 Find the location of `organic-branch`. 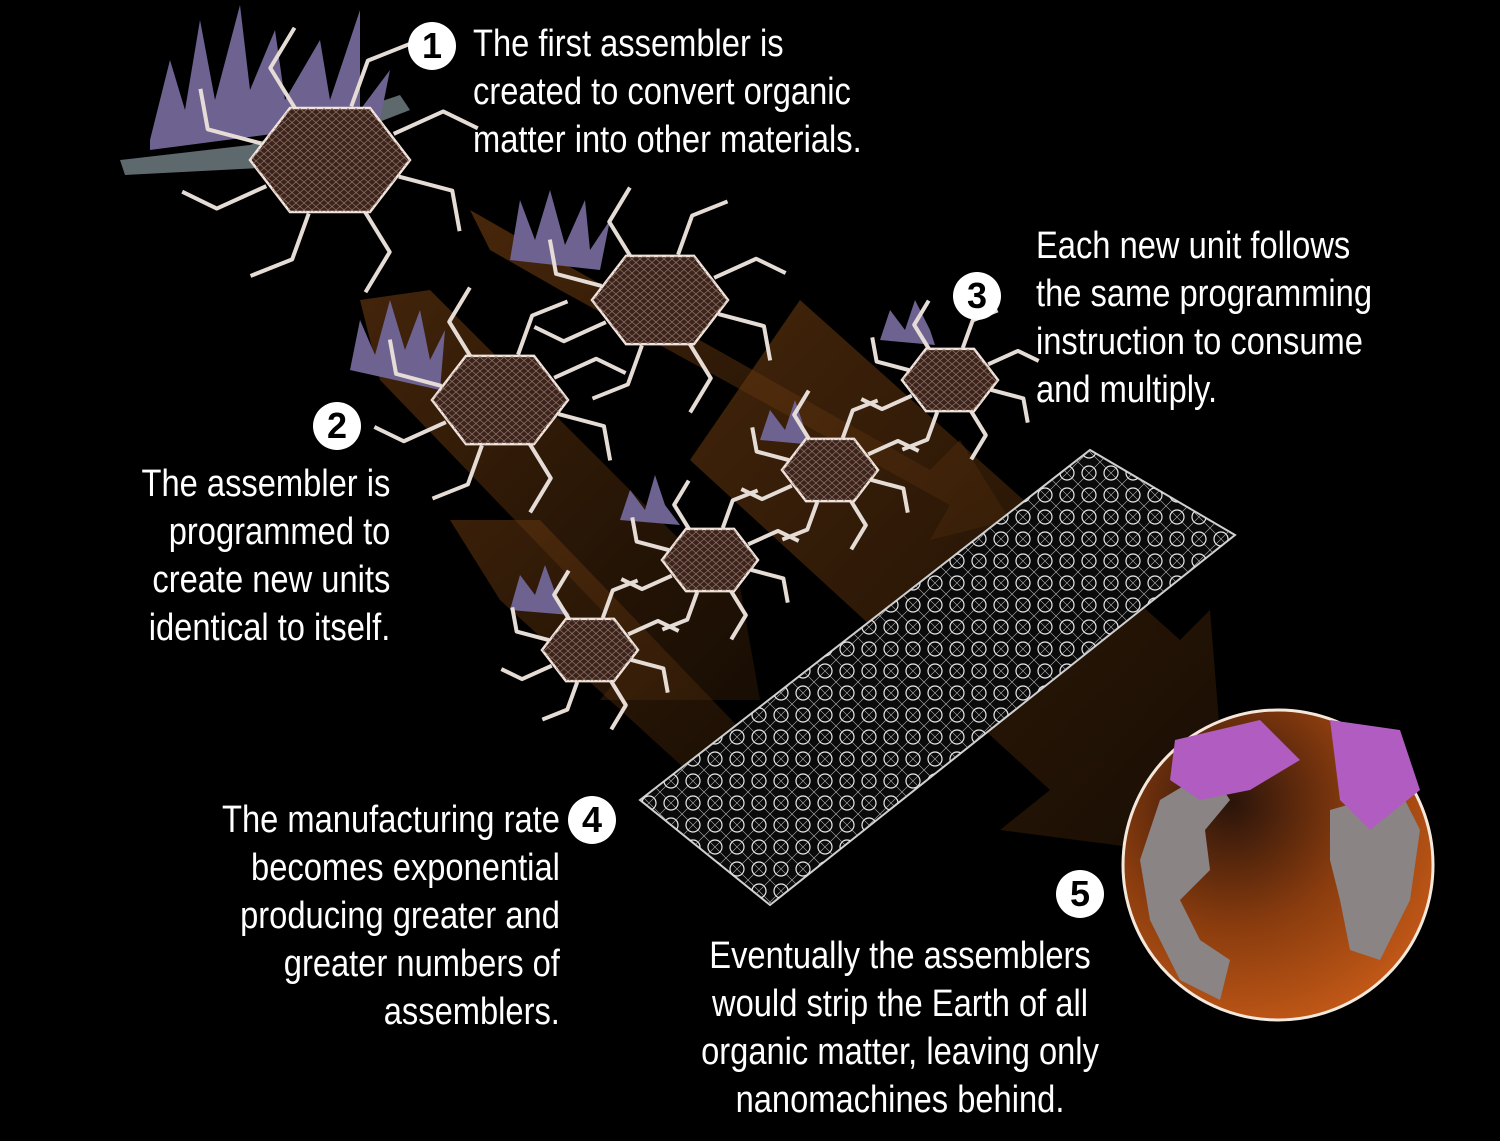

organic-branch is located at coordinates (265, 135).